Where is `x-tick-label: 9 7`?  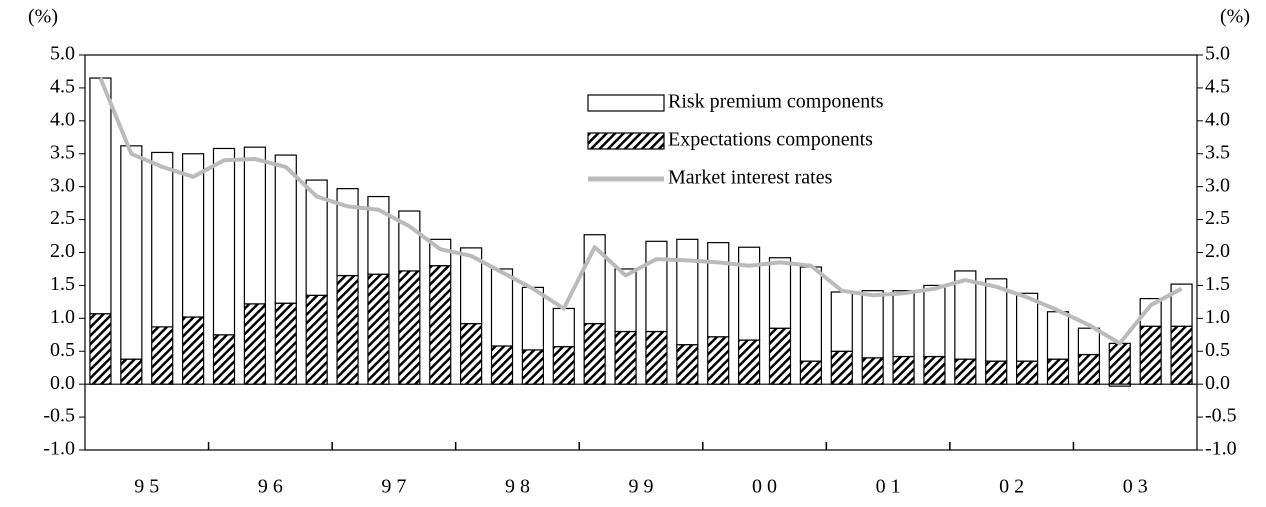 x-tick-label: 9 7 is located at coordinates (393, 487).